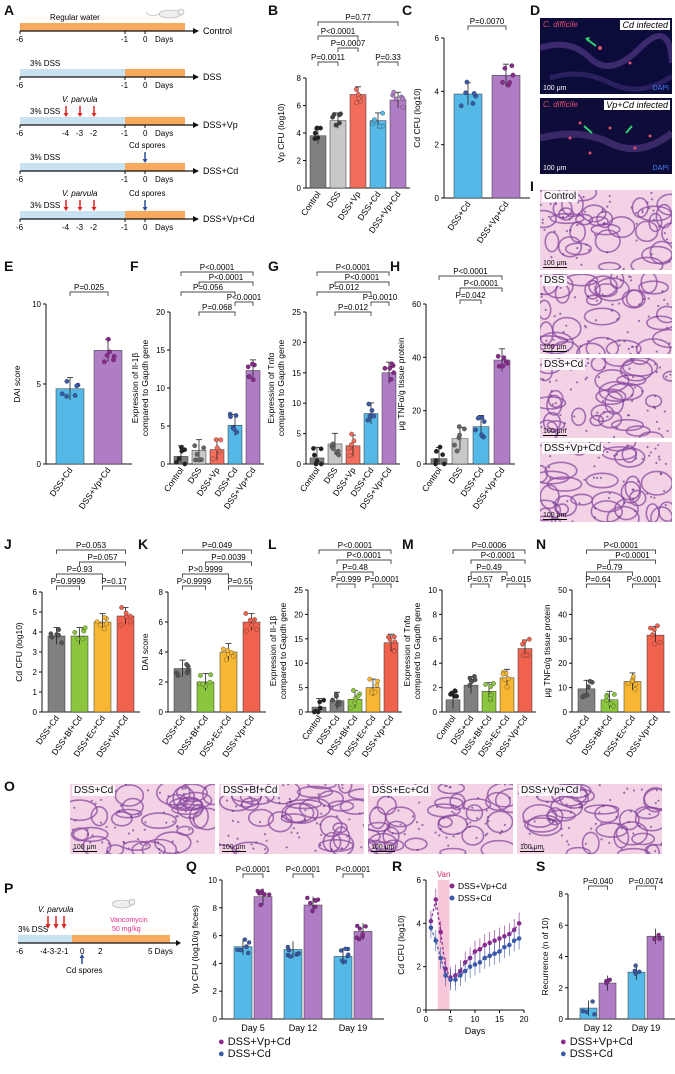  Describe the element at coordinates (95, 488) in the screenshot. I see `x-tick-label: DSS+Vp+Cd` at that location.